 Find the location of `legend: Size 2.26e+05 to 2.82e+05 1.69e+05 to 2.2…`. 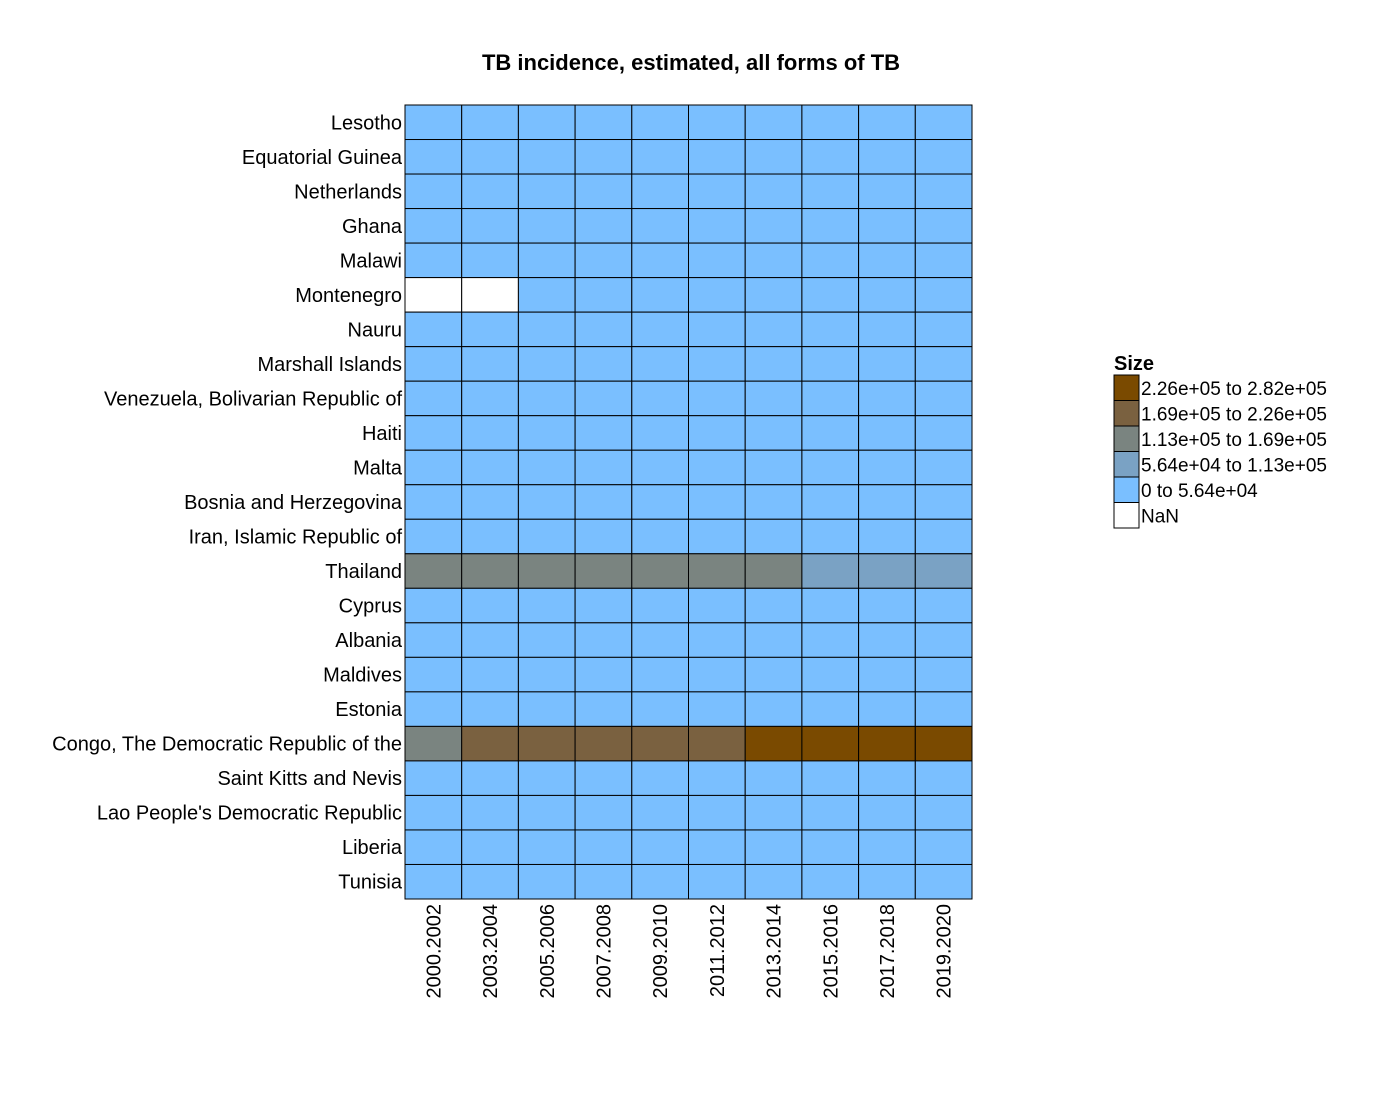

legend: Size 2.26e+05 to 2.82e+05 1.69e+05 to 2.2… is located at coordinates (1220, 441).